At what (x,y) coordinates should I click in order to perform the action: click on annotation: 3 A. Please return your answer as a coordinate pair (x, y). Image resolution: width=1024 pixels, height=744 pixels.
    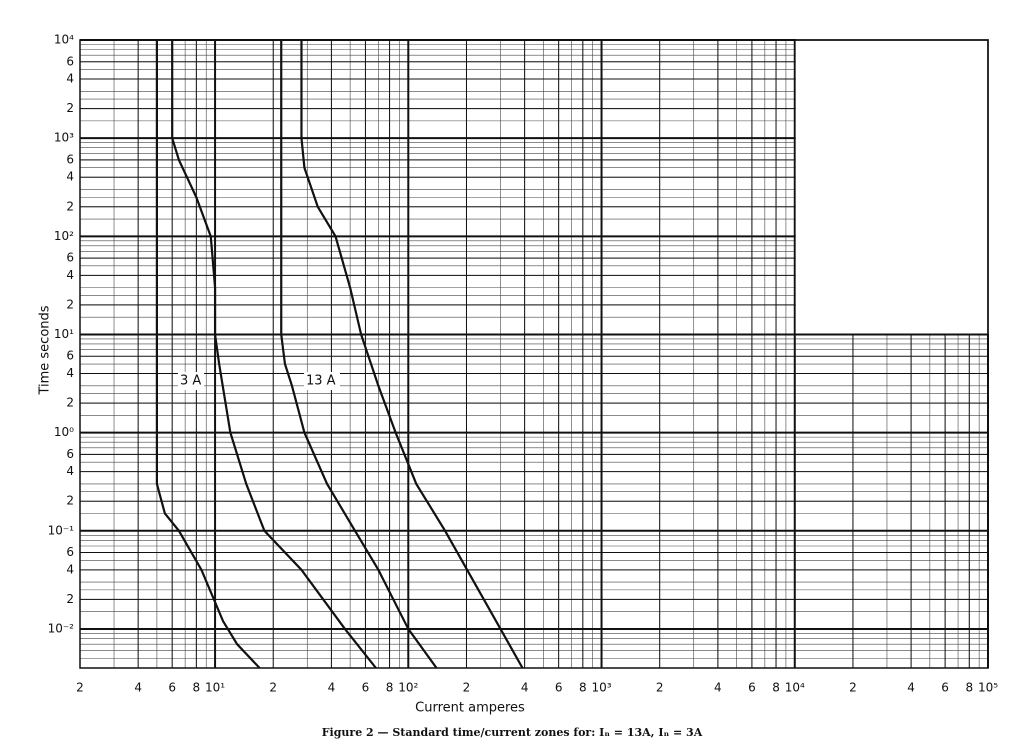
    Looking at the image, I should click on (190, 381).